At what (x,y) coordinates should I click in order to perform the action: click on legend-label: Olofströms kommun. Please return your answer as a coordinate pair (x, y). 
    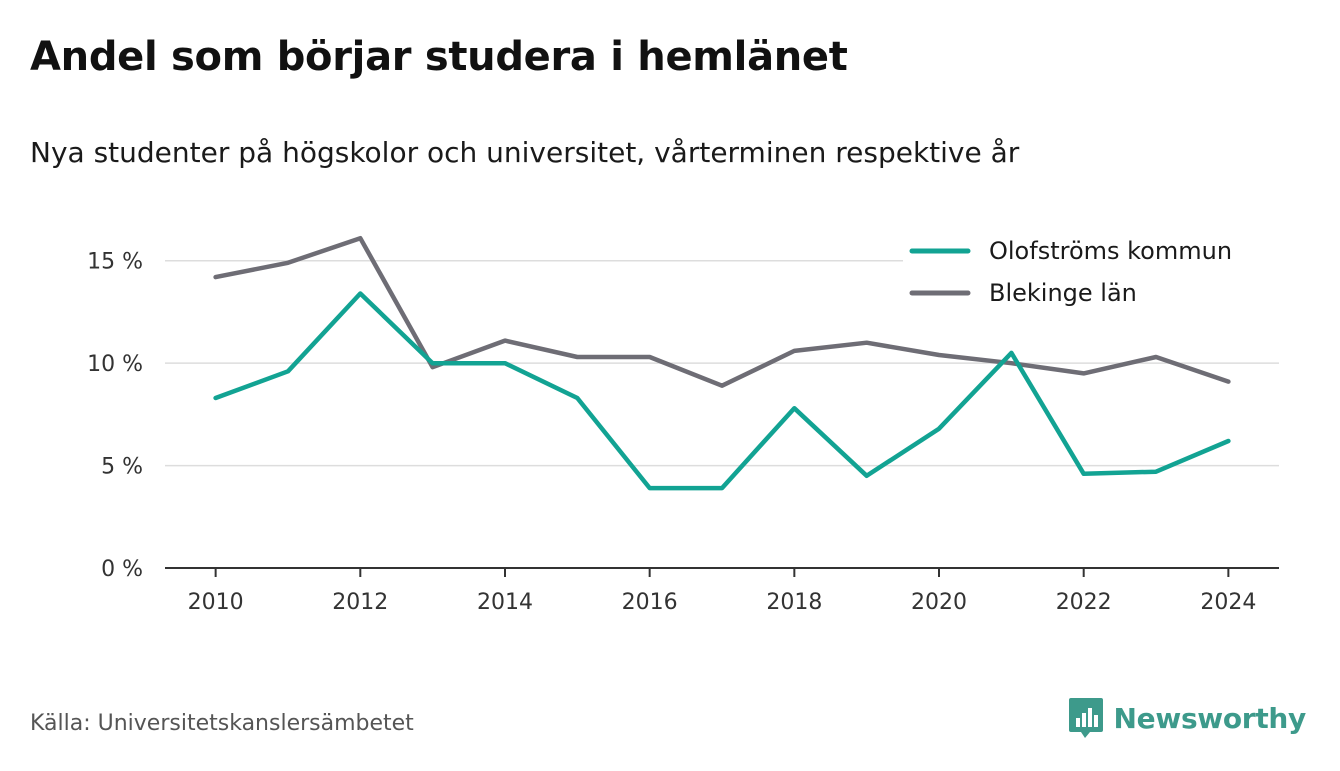
    Looking at the image, I should click on (1110, 251).